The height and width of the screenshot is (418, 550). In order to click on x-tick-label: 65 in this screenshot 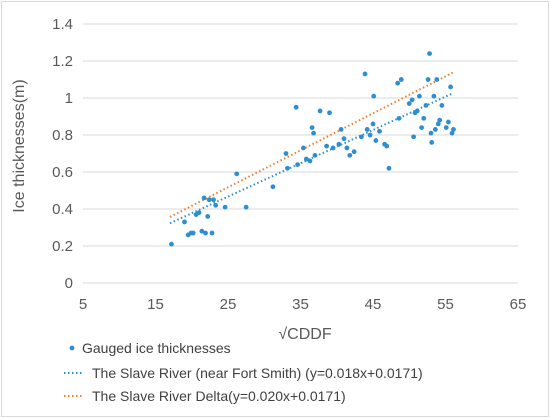, I will do `click(518, 304)`.